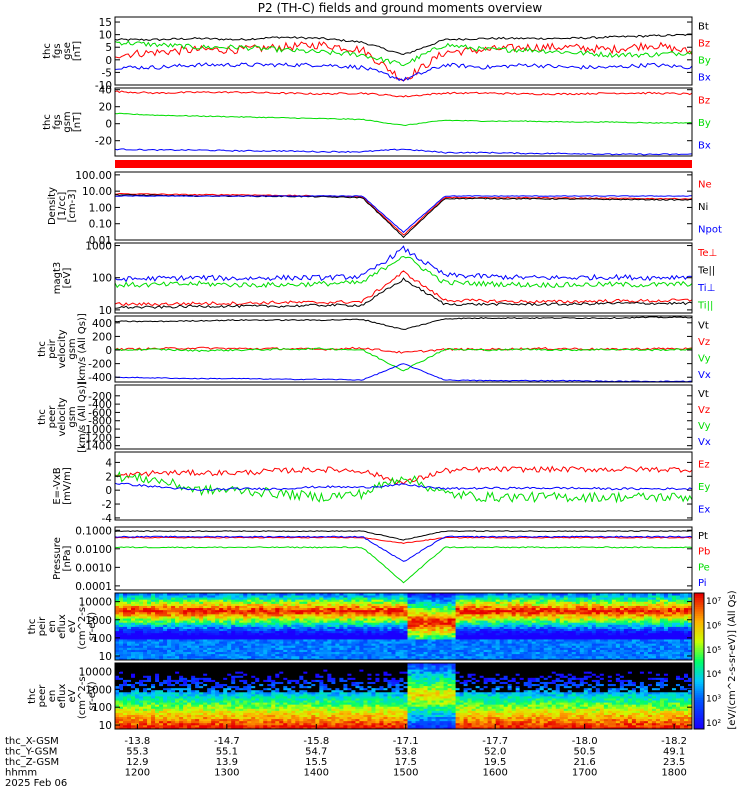 The height and width of the screenshot is (804, 750). Describe the element at coordinates (703, 536) in the screenshot. I see `legend-entry: Pt` at that location.